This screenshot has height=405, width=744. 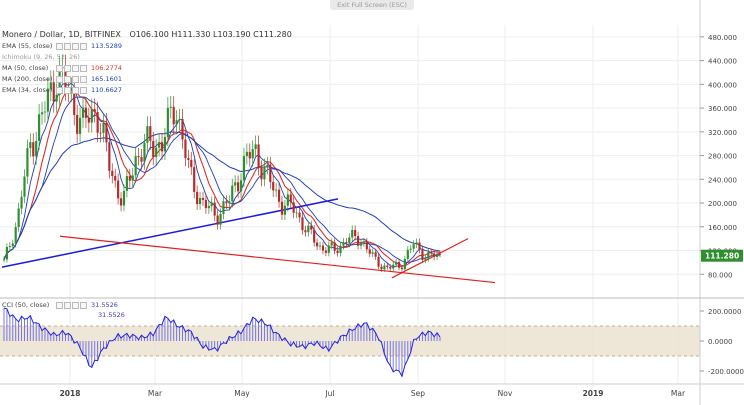 I want to click on indicator-row-ma50: MA (50, close) 106.2774, so click(x=62, y=68).